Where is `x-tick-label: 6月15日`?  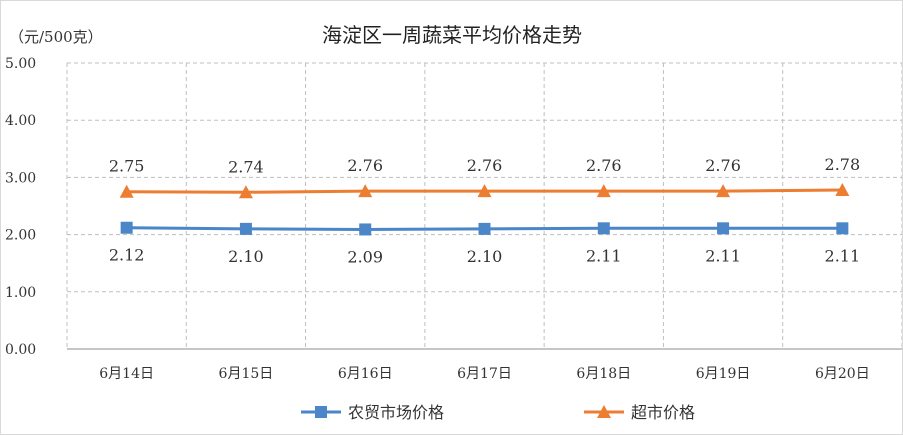 x-tick-label: 6月15日 is located at coordinates (246, 374).